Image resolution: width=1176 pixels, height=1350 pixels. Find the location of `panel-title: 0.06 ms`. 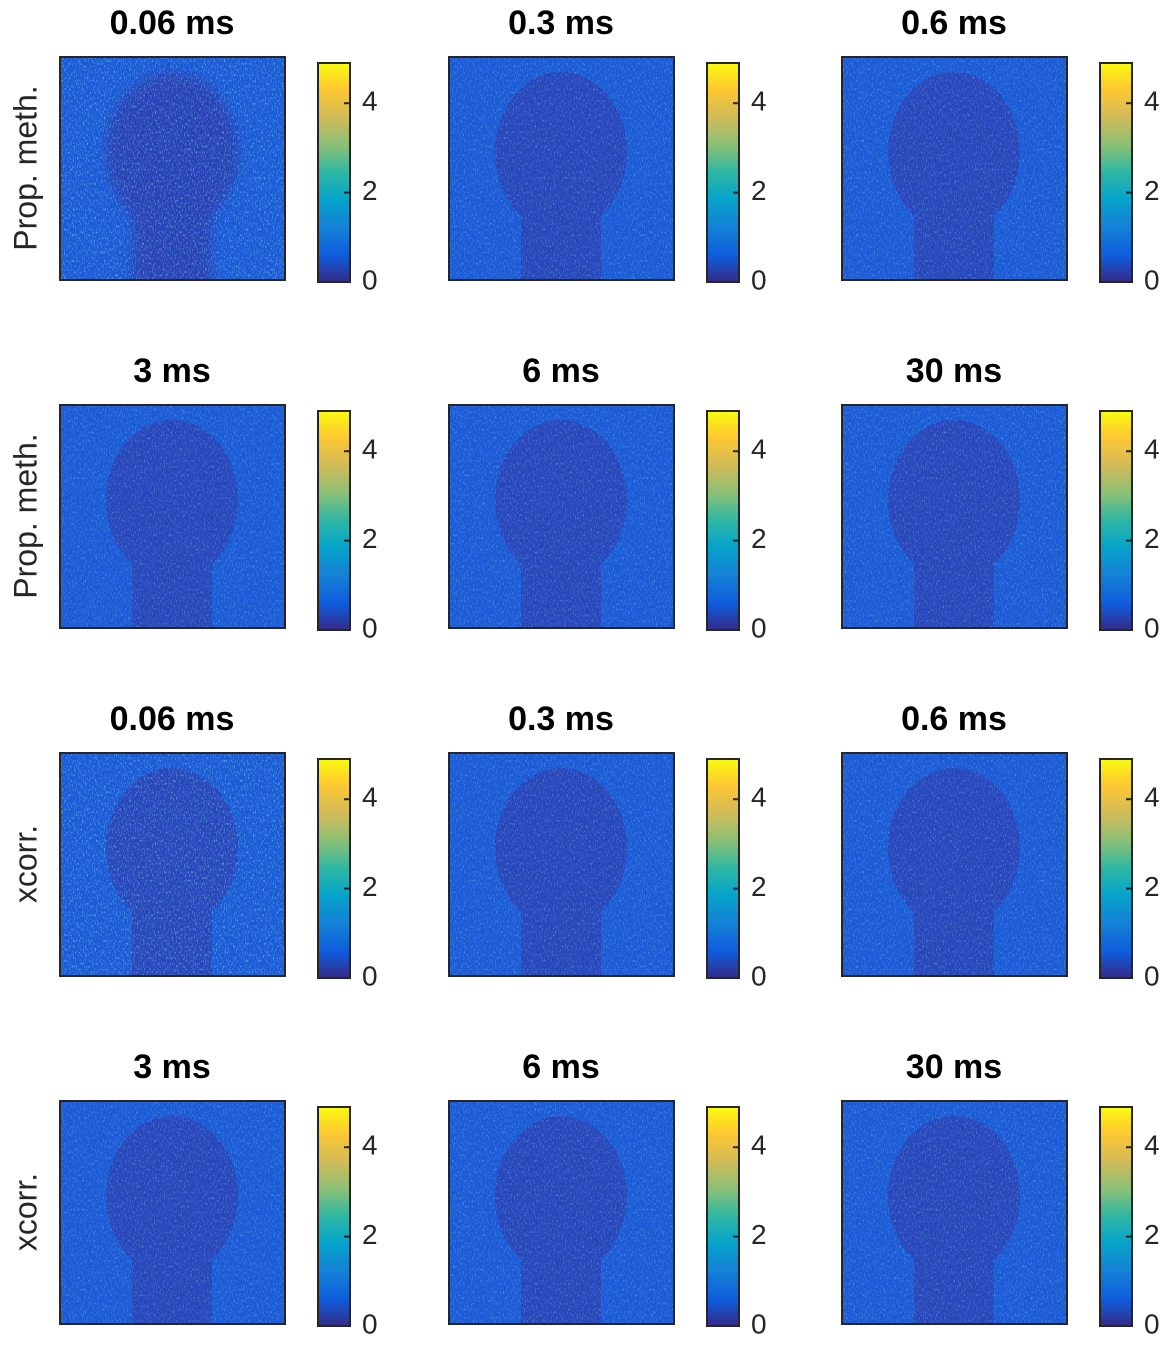

panel-title: 0.06 ms is located at coordinates (172, 719).